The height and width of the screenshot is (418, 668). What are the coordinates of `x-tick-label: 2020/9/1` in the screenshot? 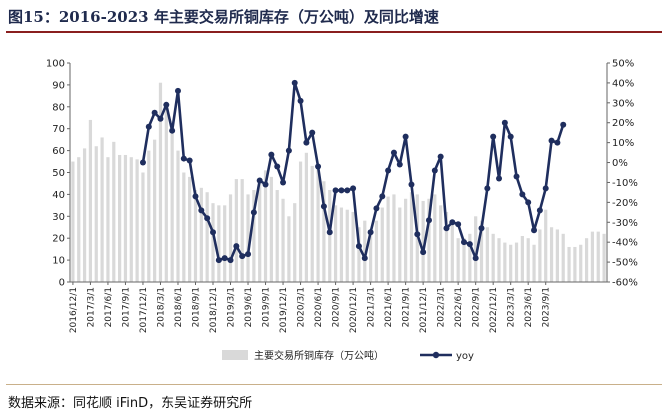 It's located at (337, 307).